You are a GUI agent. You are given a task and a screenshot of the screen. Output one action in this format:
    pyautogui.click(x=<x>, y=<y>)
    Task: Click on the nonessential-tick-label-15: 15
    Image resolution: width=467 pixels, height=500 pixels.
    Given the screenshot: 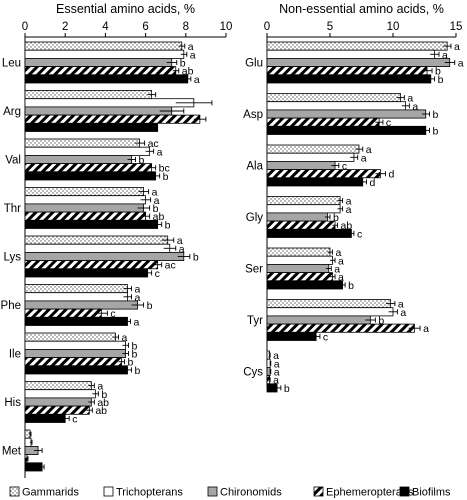 What is the action you would take?
    pyautogui.click(x=456, y=27)
    